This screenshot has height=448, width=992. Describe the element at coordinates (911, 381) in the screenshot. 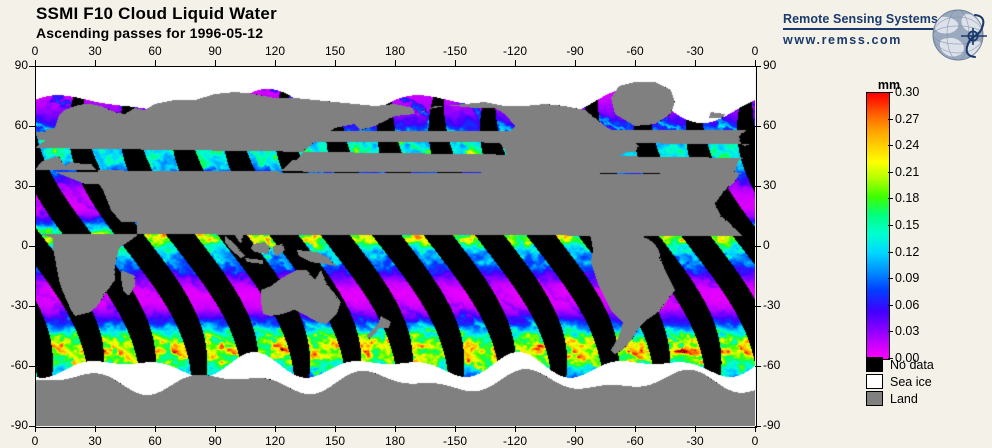

I see `legend-label: Sea ice` at that location.